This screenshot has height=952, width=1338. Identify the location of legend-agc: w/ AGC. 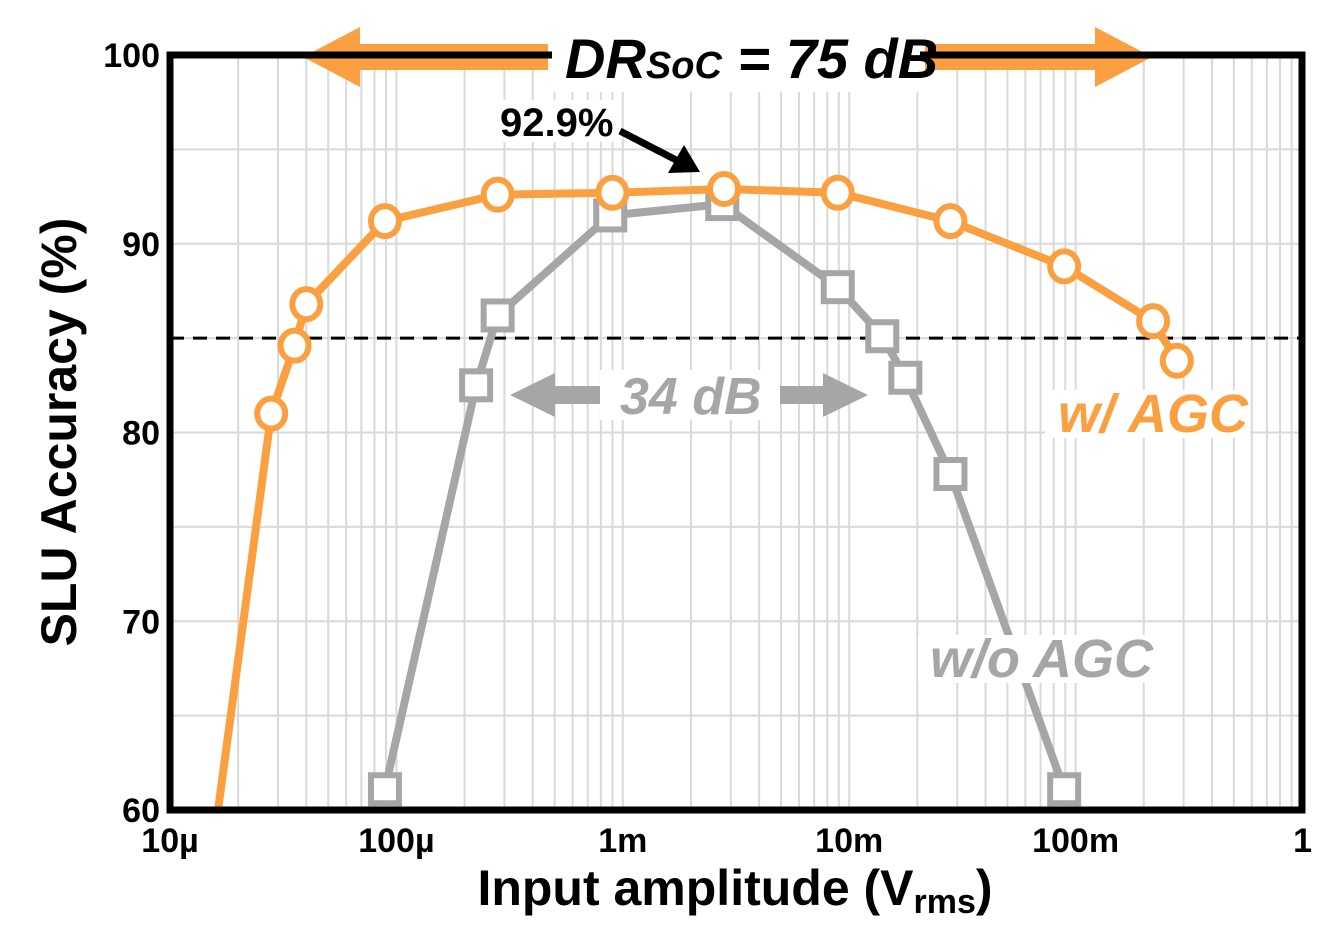
(1153, 414).